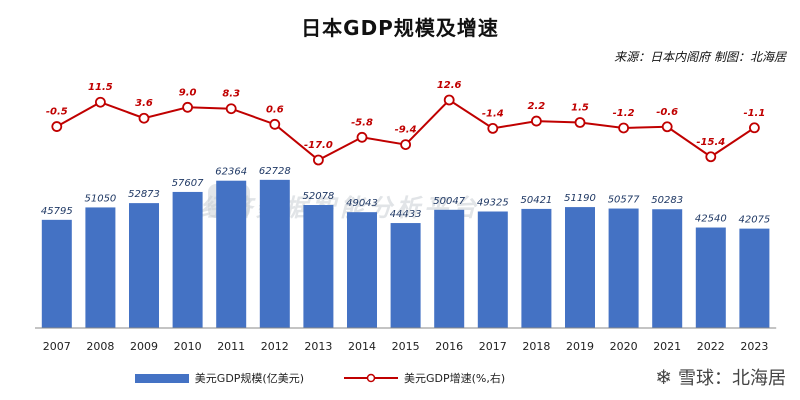 Image resolution: width=800 pixels, height=400 pixels. I want to click on growth-label: 11.5, so click(100, 87).